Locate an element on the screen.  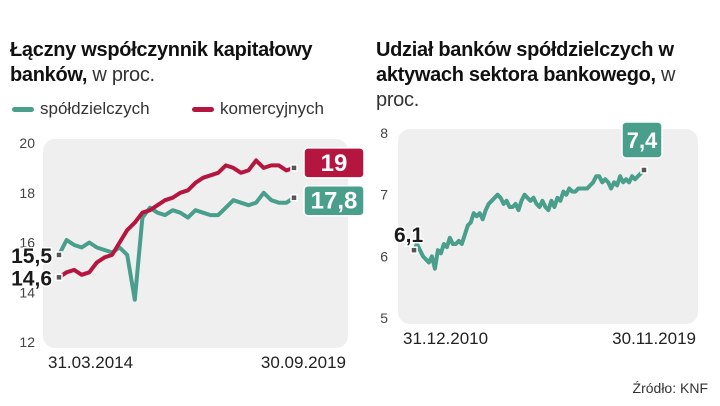
chart-1-series-2-end-value: 19 is located at coordinates (334, 163).